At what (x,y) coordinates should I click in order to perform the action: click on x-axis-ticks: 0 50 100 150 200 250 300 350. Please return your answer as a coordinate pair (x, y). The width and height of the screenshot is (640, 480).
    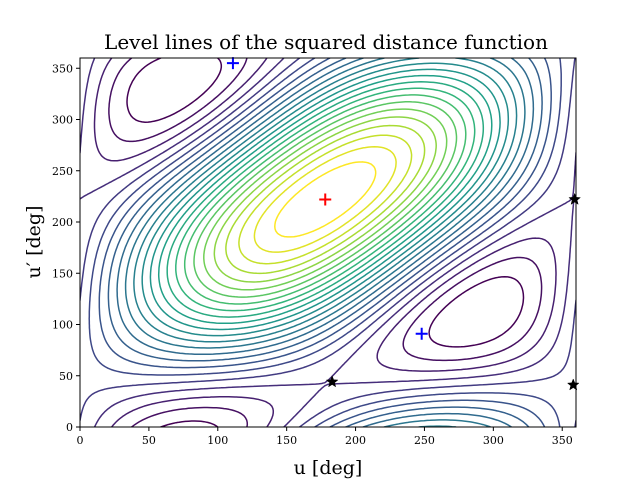
    Looking at the image, I should click on (325, 437).